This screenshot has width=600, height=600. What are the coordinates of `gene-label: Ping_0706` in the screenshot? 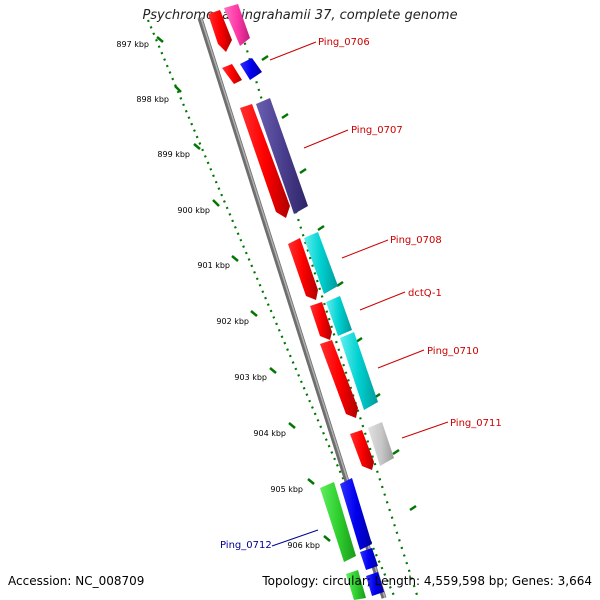 It's located at (344, 42).